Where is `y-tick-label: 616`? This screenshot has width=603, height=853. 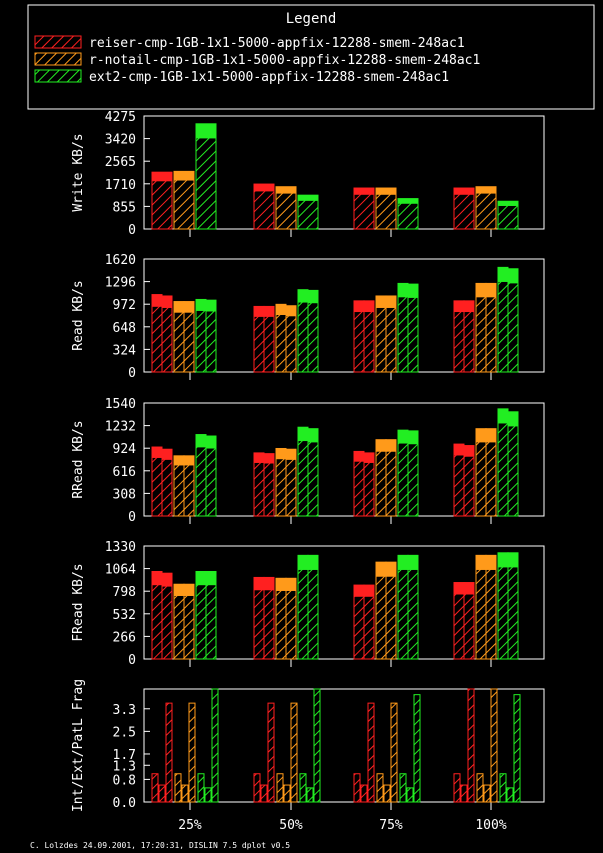 y-tick-label: 616 is located at coordinates (124, 472).